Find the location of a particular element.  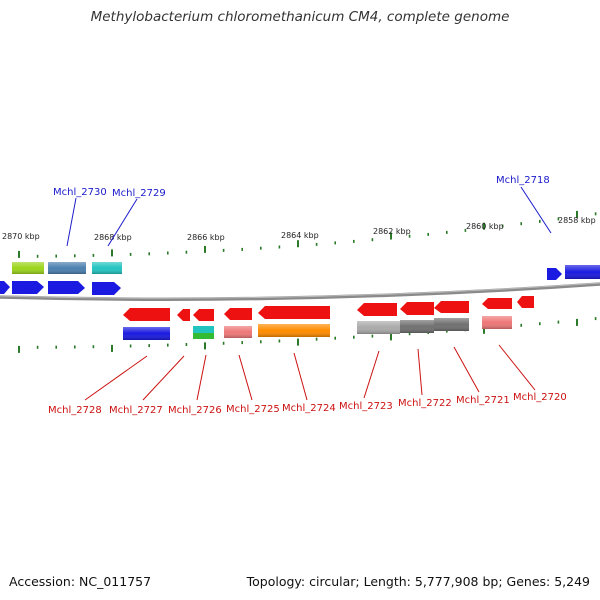

kbp-label: 2870 kbp is located at coordinates (21, 236).